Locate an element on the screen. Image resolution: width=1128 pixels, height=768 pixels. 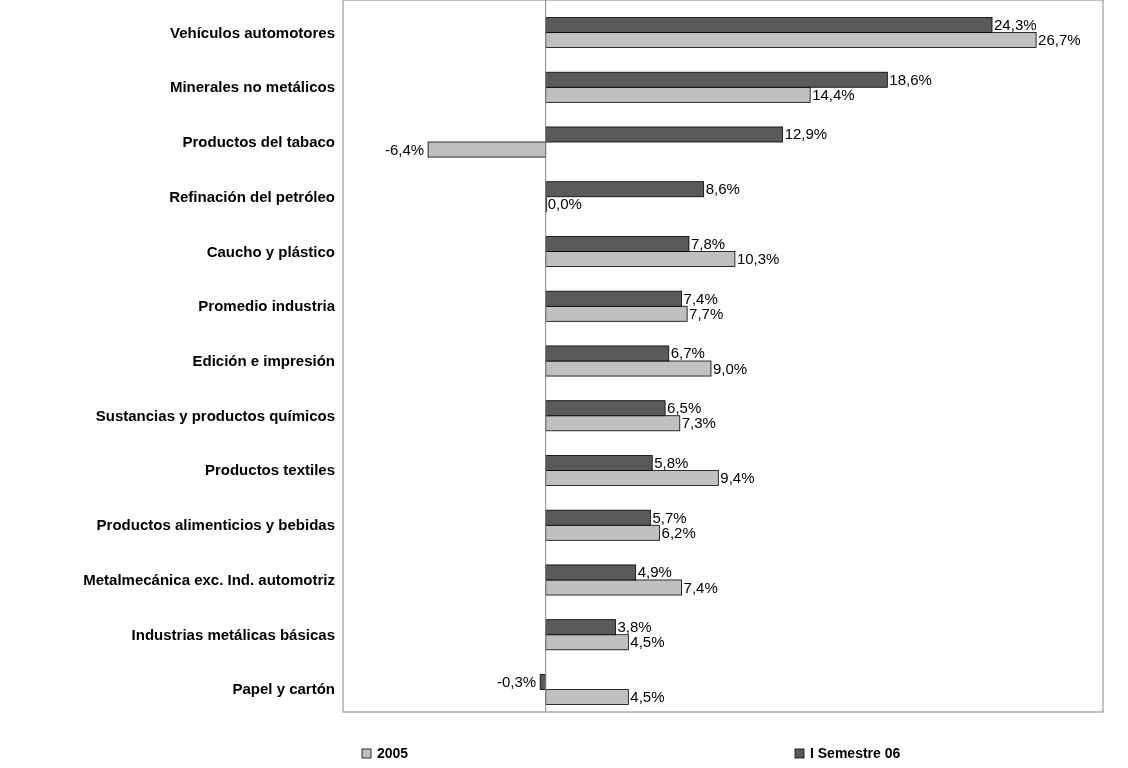
data-label: 26,7% is located at coordinates (1059, 40).